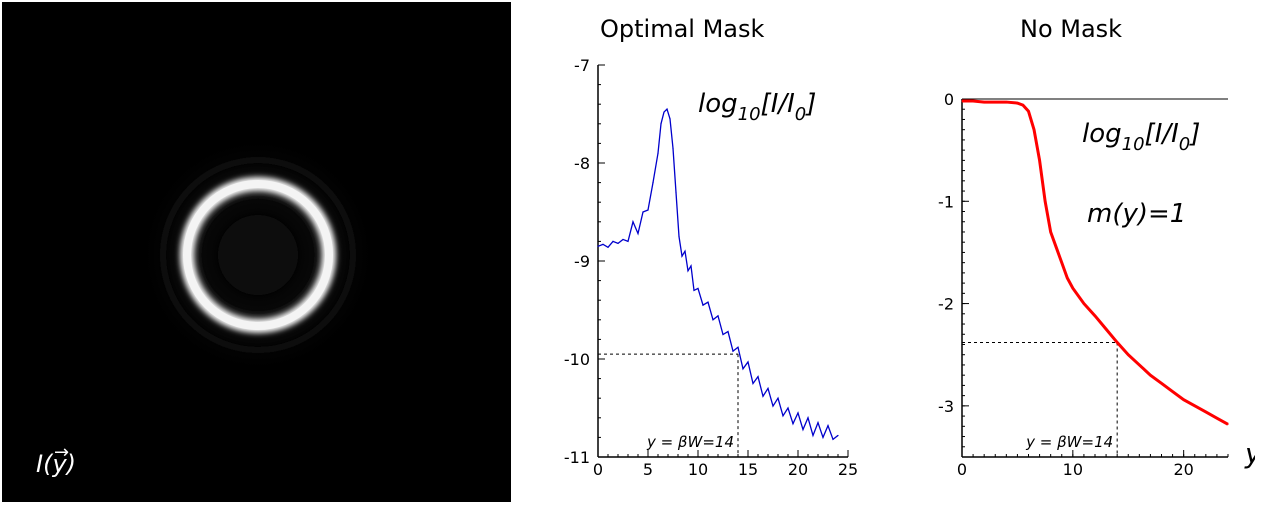  What do you see at coordinates (582, 65) in the screenshot?
I see `y-tick-label: -7` at bounding box center [582, 65].